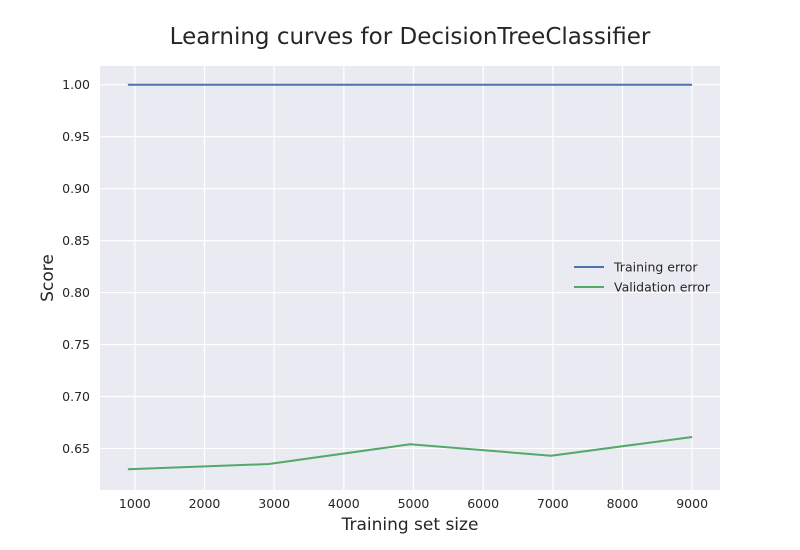  What do you see at coordinates (655, 267) in the screenshot?
I see `legend-label-training-error: Training error` at bounding box center [655, 267].